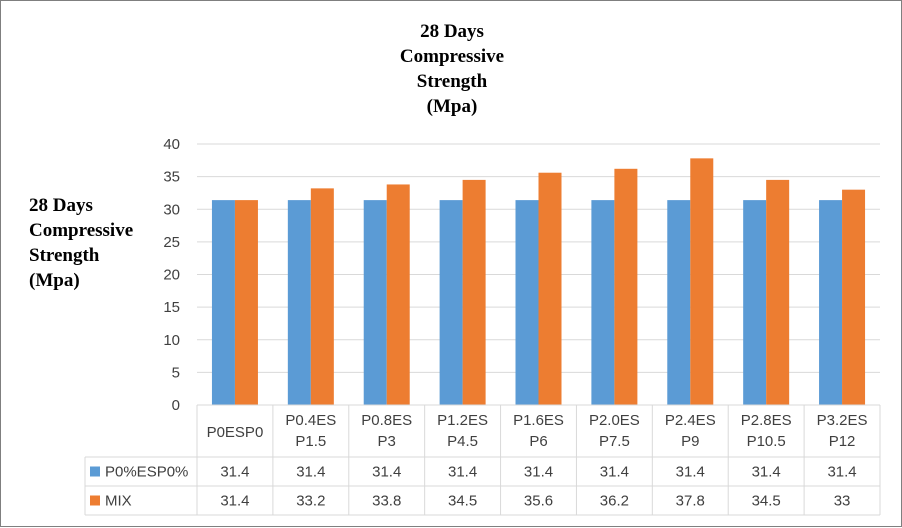 Image resolution: width=902 pixels, height=528 pixels. Describe the element at coordinates (614, 501) in the screenshot. I see `data-label: 36.2` at that location.